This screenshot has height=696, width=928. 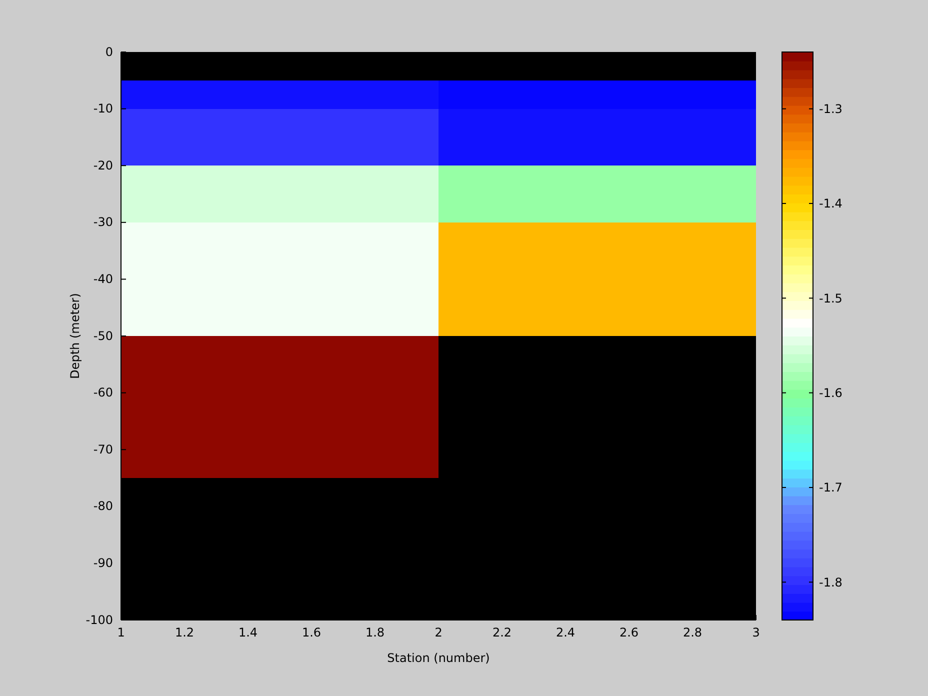 What do you see at coordinates (103, 335) in the screenshot?
I see `y-tick-label: -50` at bounding box center [103, 335].